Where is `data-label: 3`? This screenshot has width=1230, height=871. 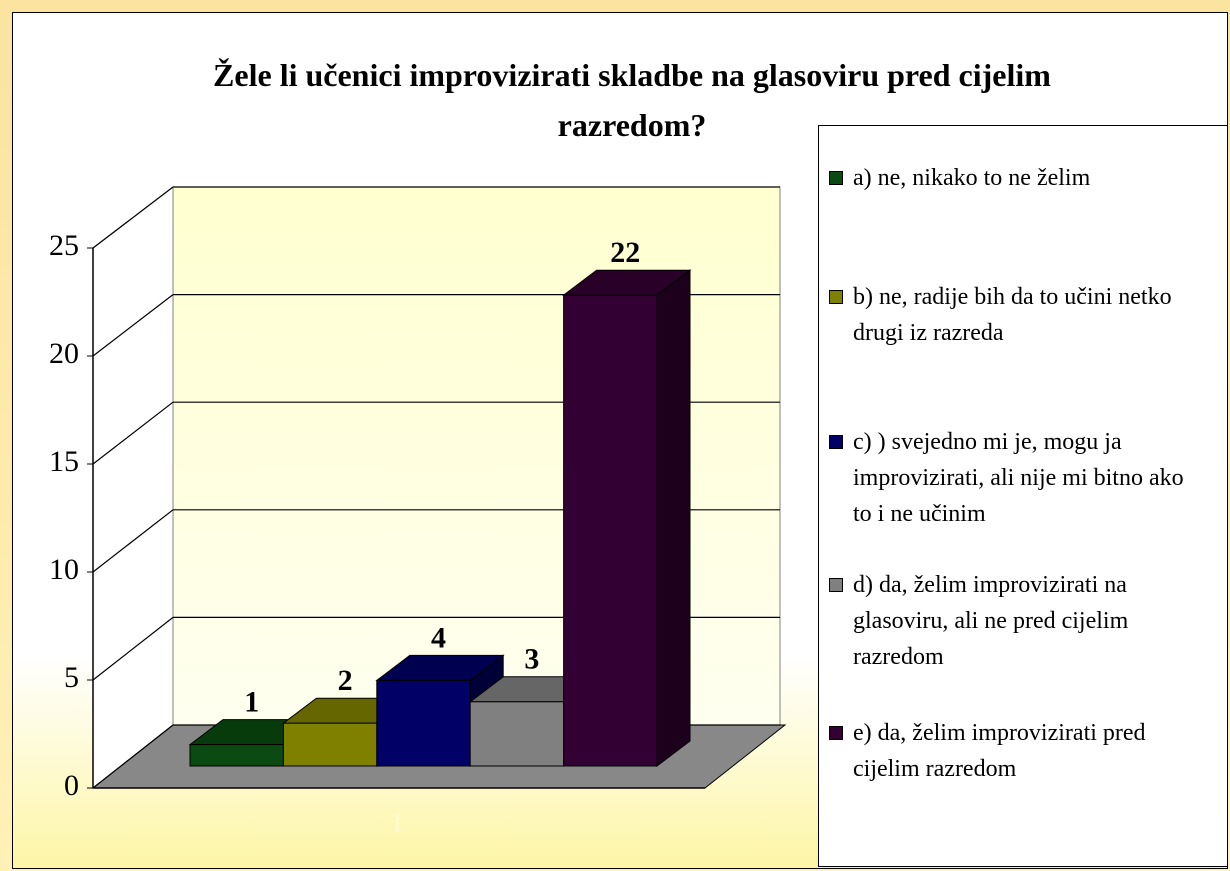
data-label: 3 is located at coordinates (531, 659).